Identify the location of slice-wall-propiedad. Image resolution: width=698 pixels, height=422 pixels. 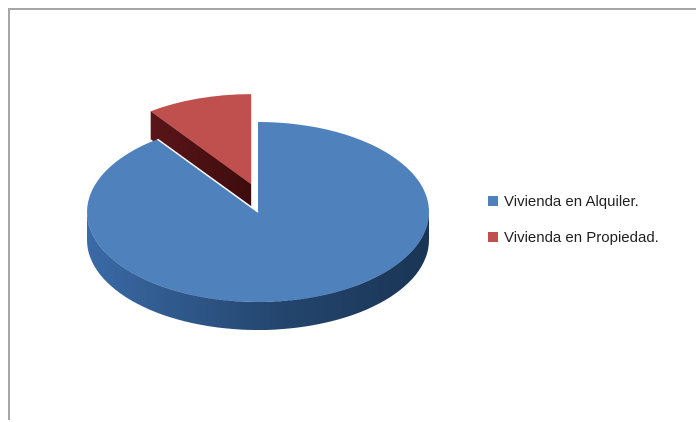
(201, 162).